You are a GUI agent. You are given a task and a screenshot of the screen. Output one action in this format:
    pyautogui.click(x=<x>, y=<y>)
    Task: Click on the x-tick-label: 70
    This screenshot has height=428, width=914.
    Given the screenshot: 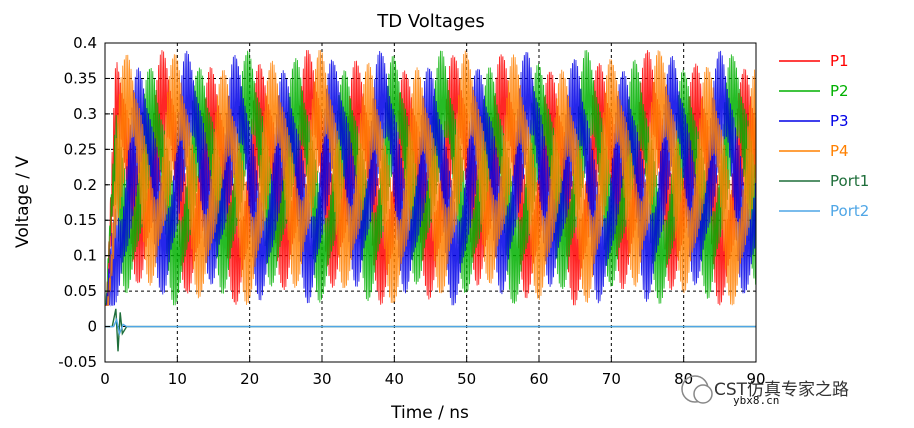 What is the action you would take?
    pyautogui.click(x=611, y=379)
    